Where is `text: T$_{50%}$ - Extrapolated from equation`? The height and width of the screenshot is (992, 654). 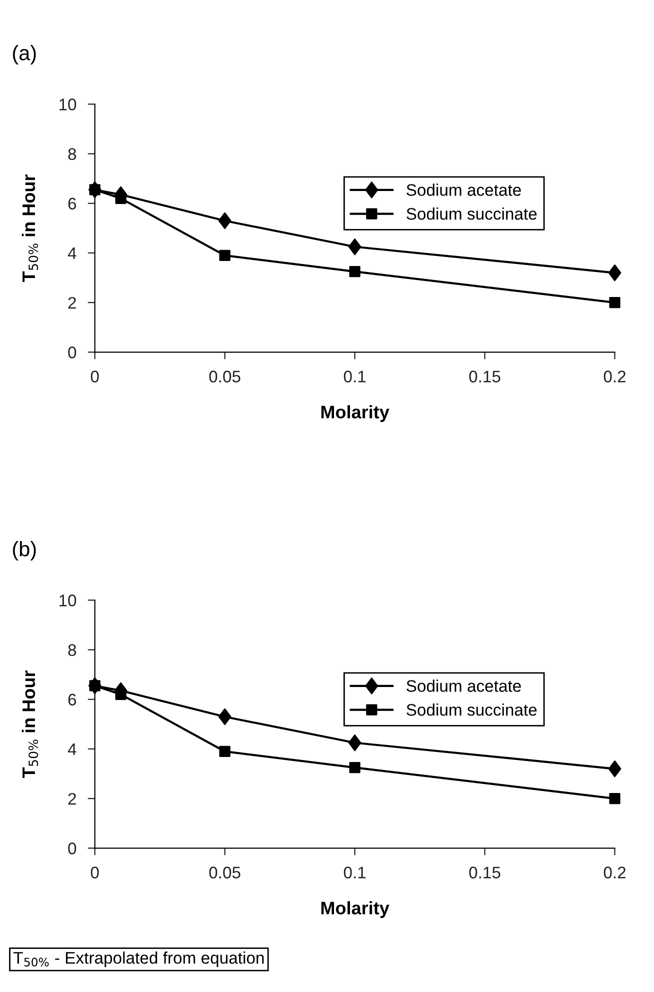 text: T$_{50%}$ - Extrapolated from equation is located at coordinates (138, 960).